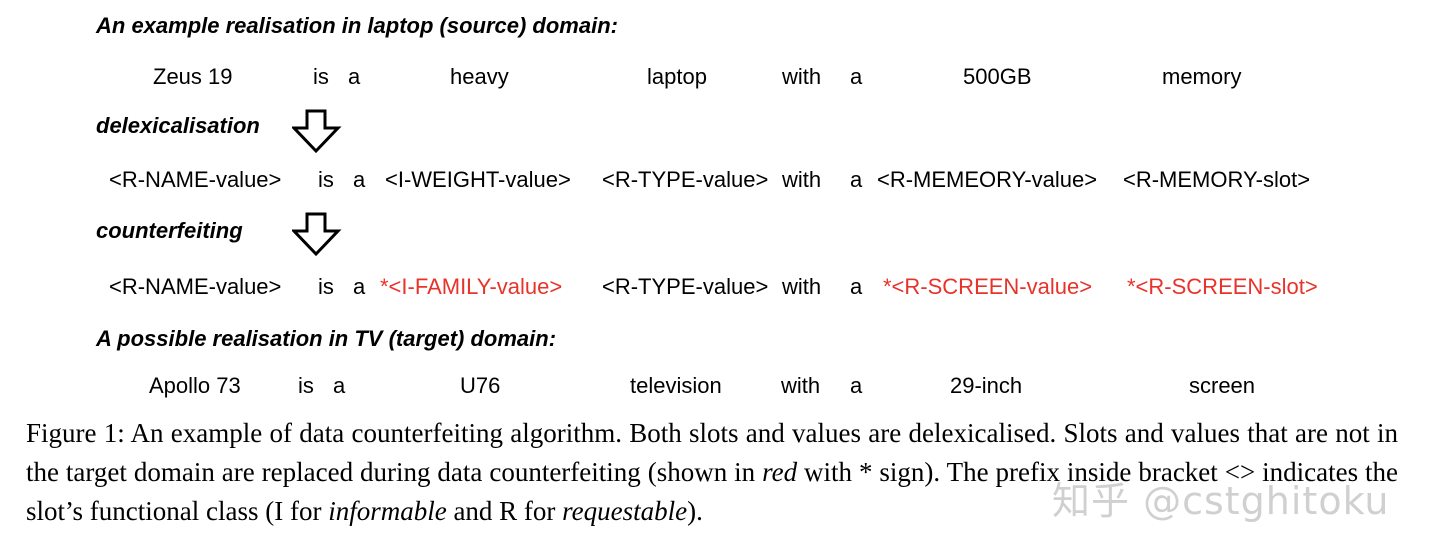 The width and height of the screenshot is (1440, 557). Describe the element at coordinates (479, 76) in the screenshot. I see `sentence-token: heavy` at that location.